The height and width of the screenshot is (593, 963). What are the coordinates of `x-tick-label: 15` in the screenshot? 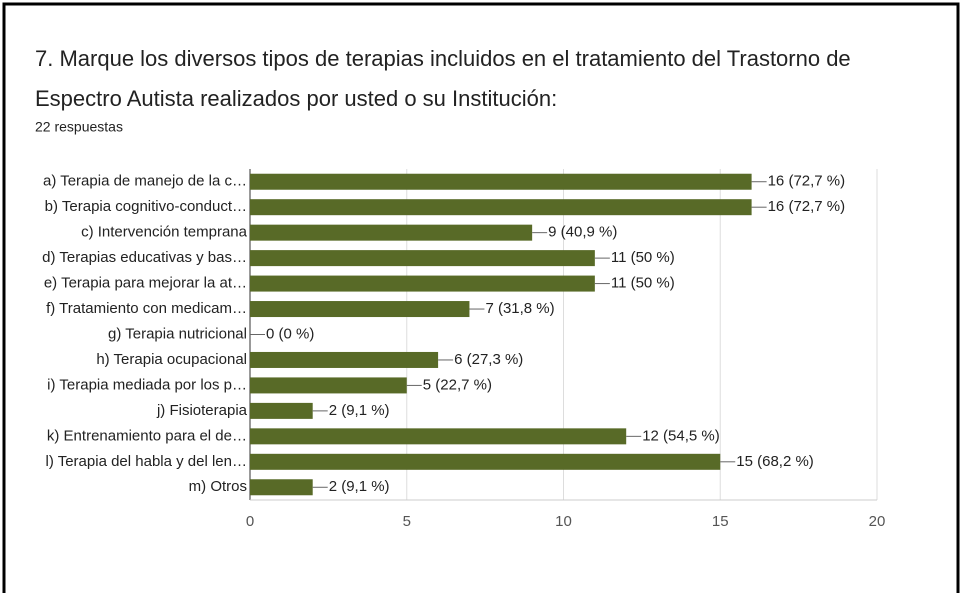 It's located at (720, 521).